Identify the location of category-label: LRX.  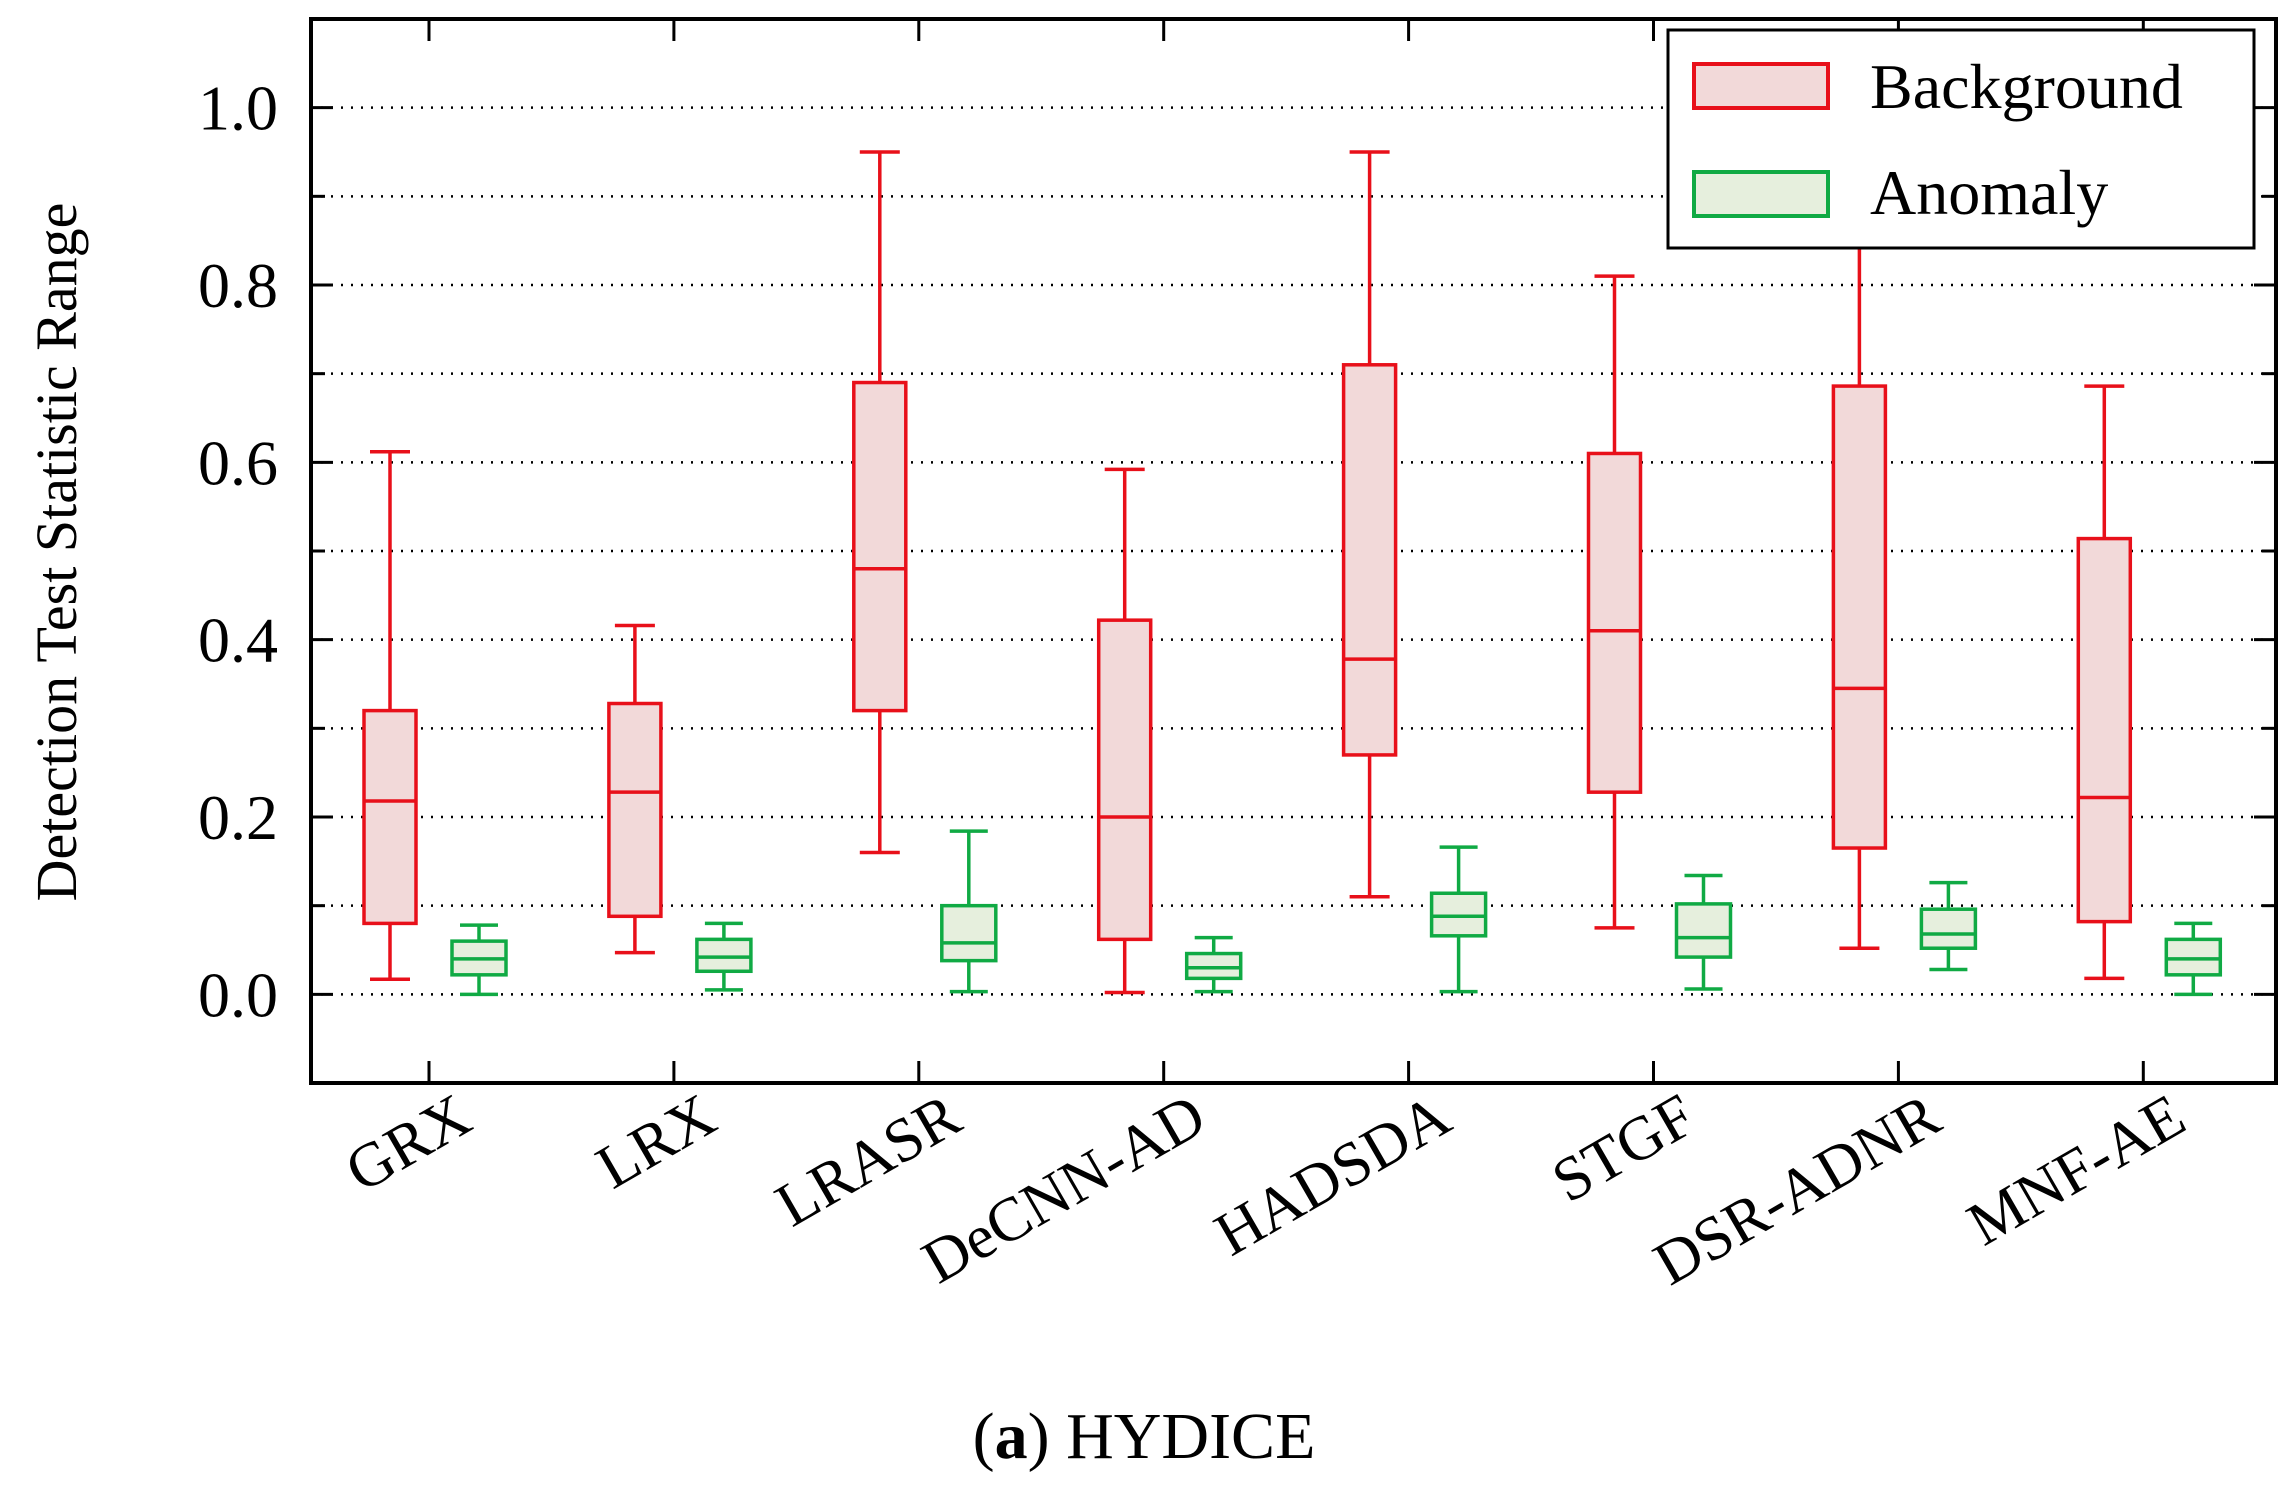
(656, 1141).